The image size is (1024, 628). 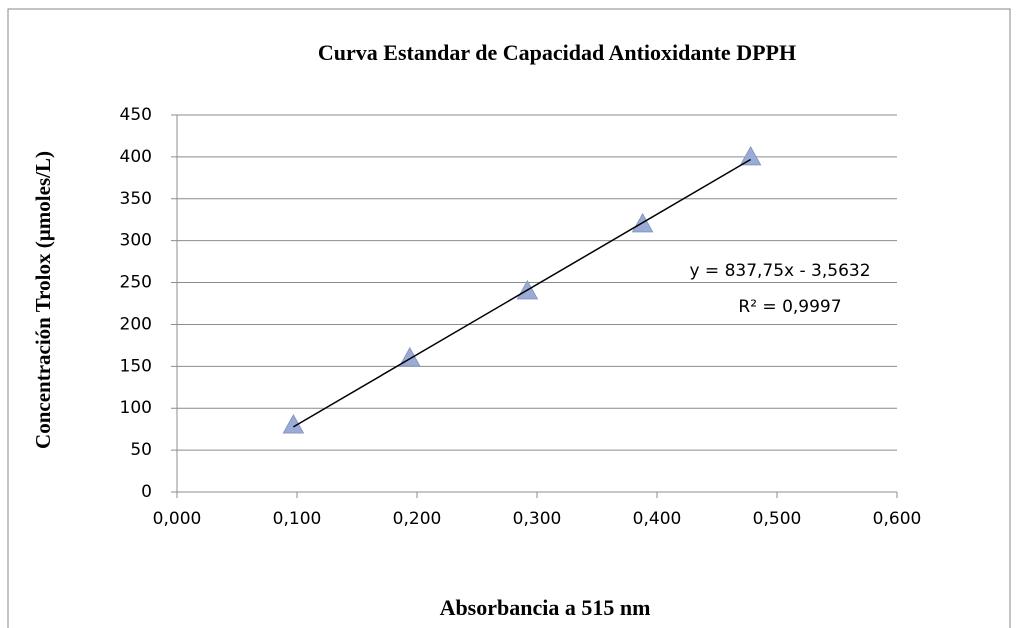 I want to click on trendline-equation: y = 837,75x - 3,5632, so click(x=779, y=271).